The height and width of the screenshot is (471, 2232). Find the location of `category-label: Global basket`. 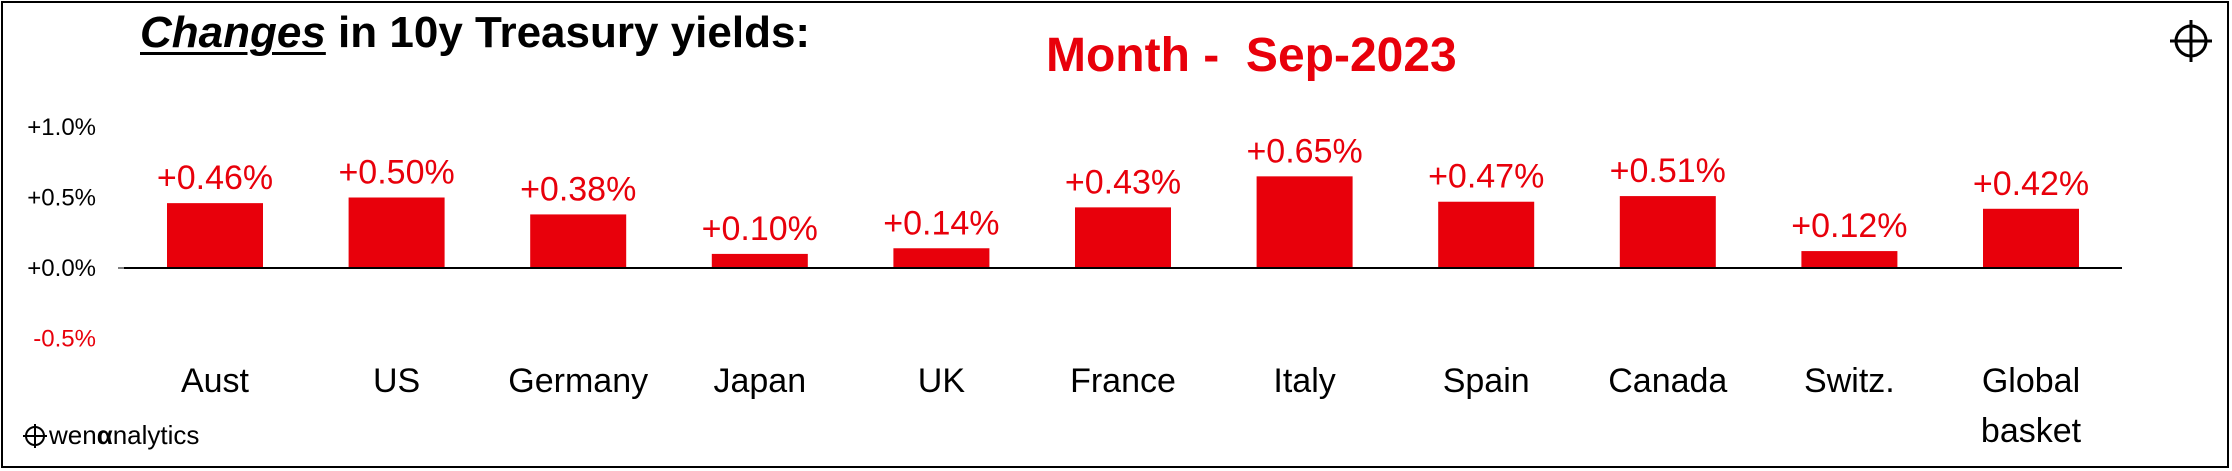

category-label: Global basket is located at coordinates (2031, 406).